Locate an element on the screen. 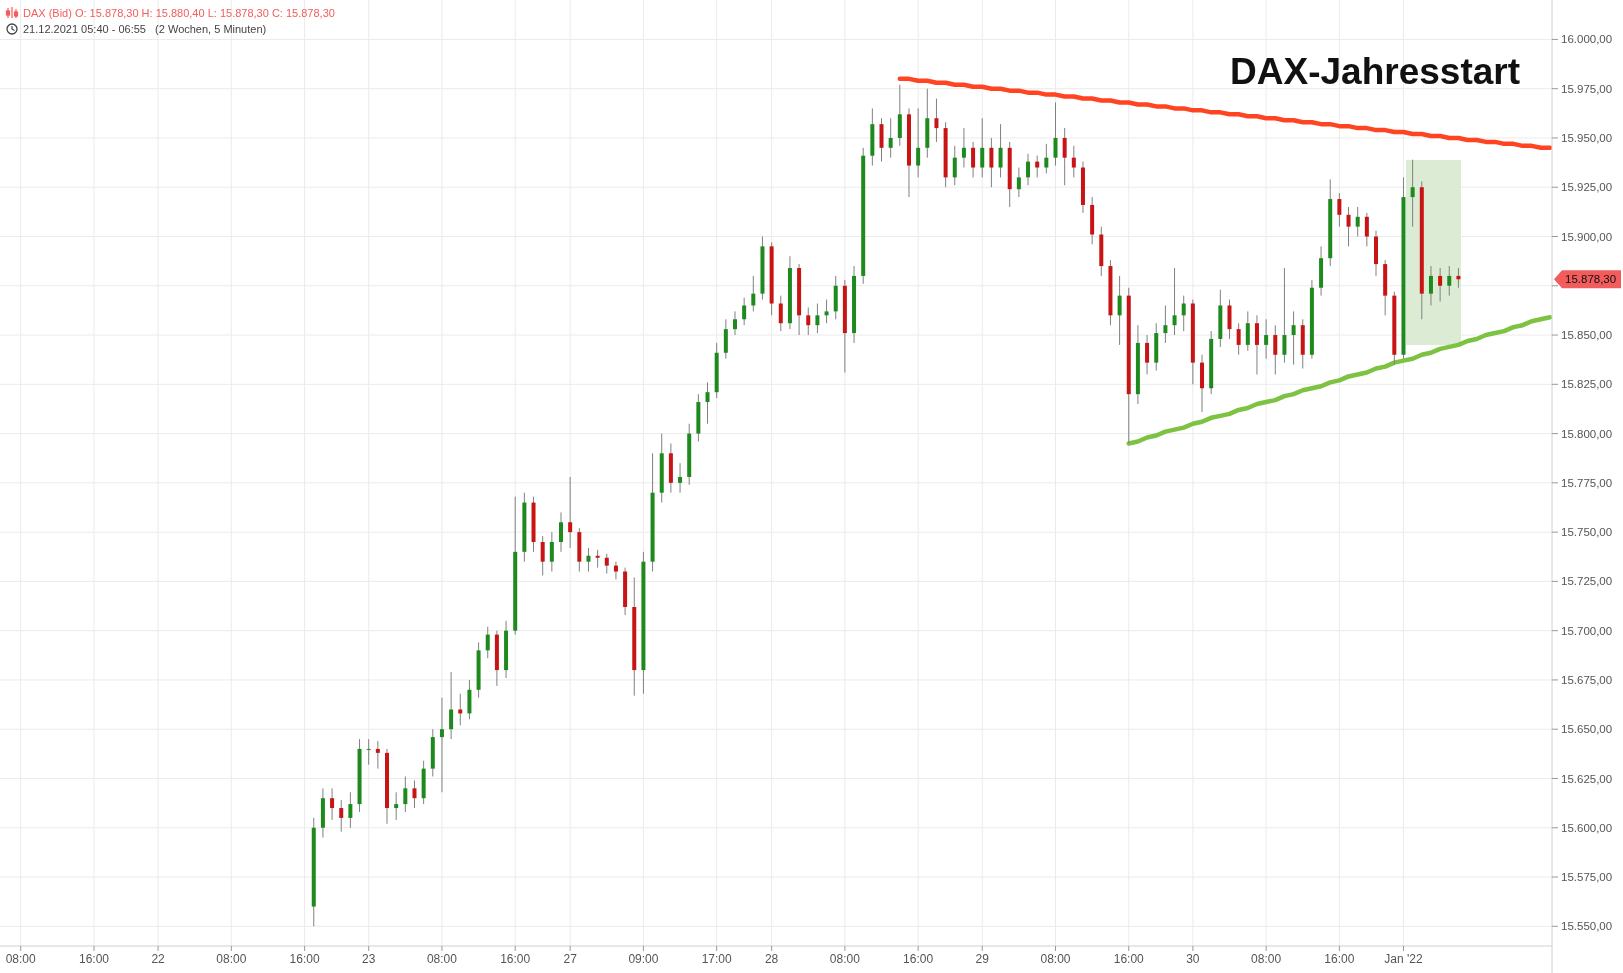 Image resolution: width=1623 pixels, height=973 pixels. y-tick-label: 15.700,00 is located at coordinates (1587, 630).